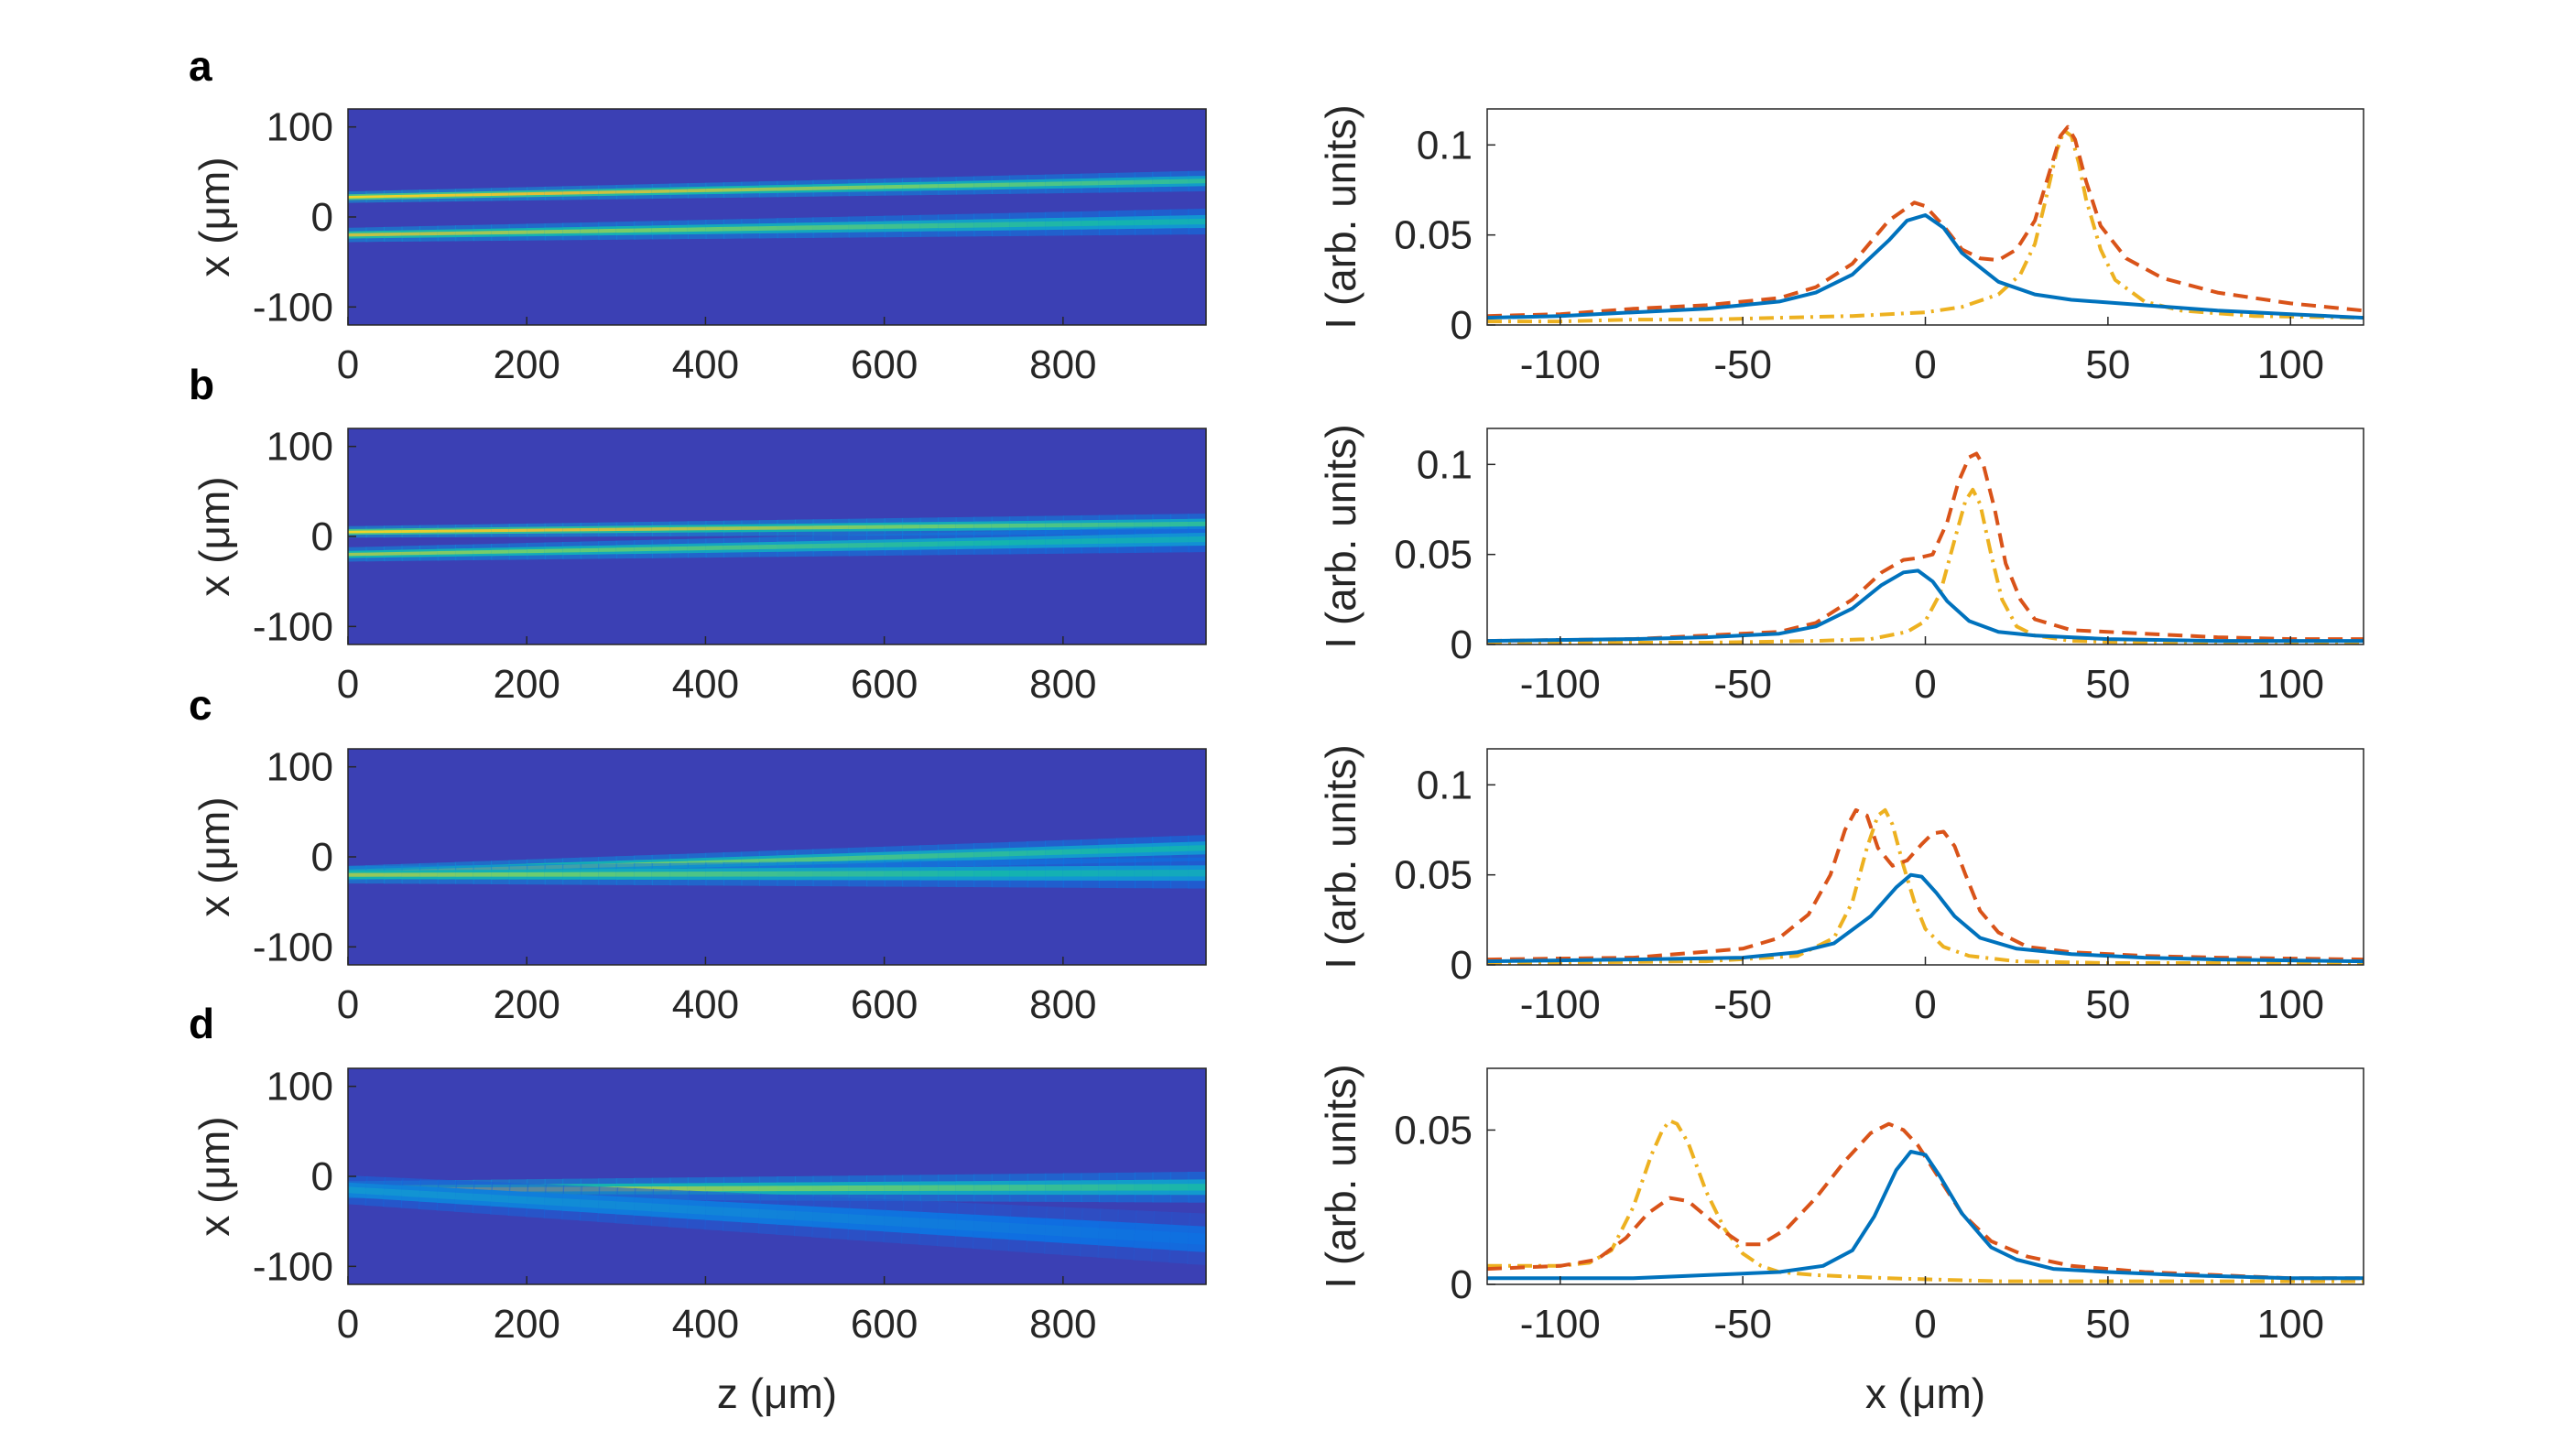  I want to click on profile-xtick-label: 100, so click(2290, 684).